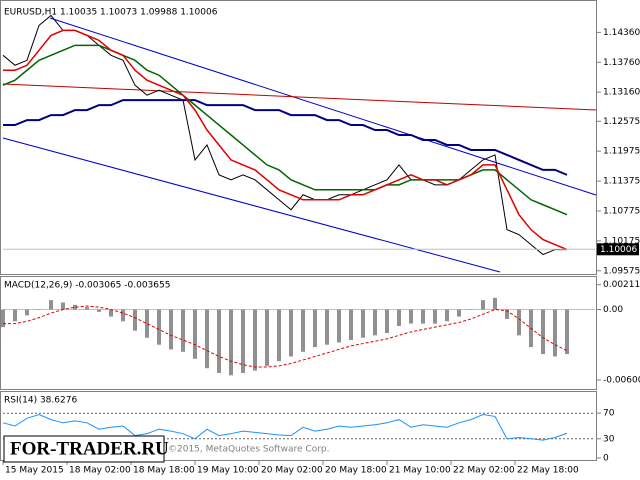  Describe the element at coordinates (621, 182) in the screenshot. I see `y-tick-label: 1.11375` at that location.